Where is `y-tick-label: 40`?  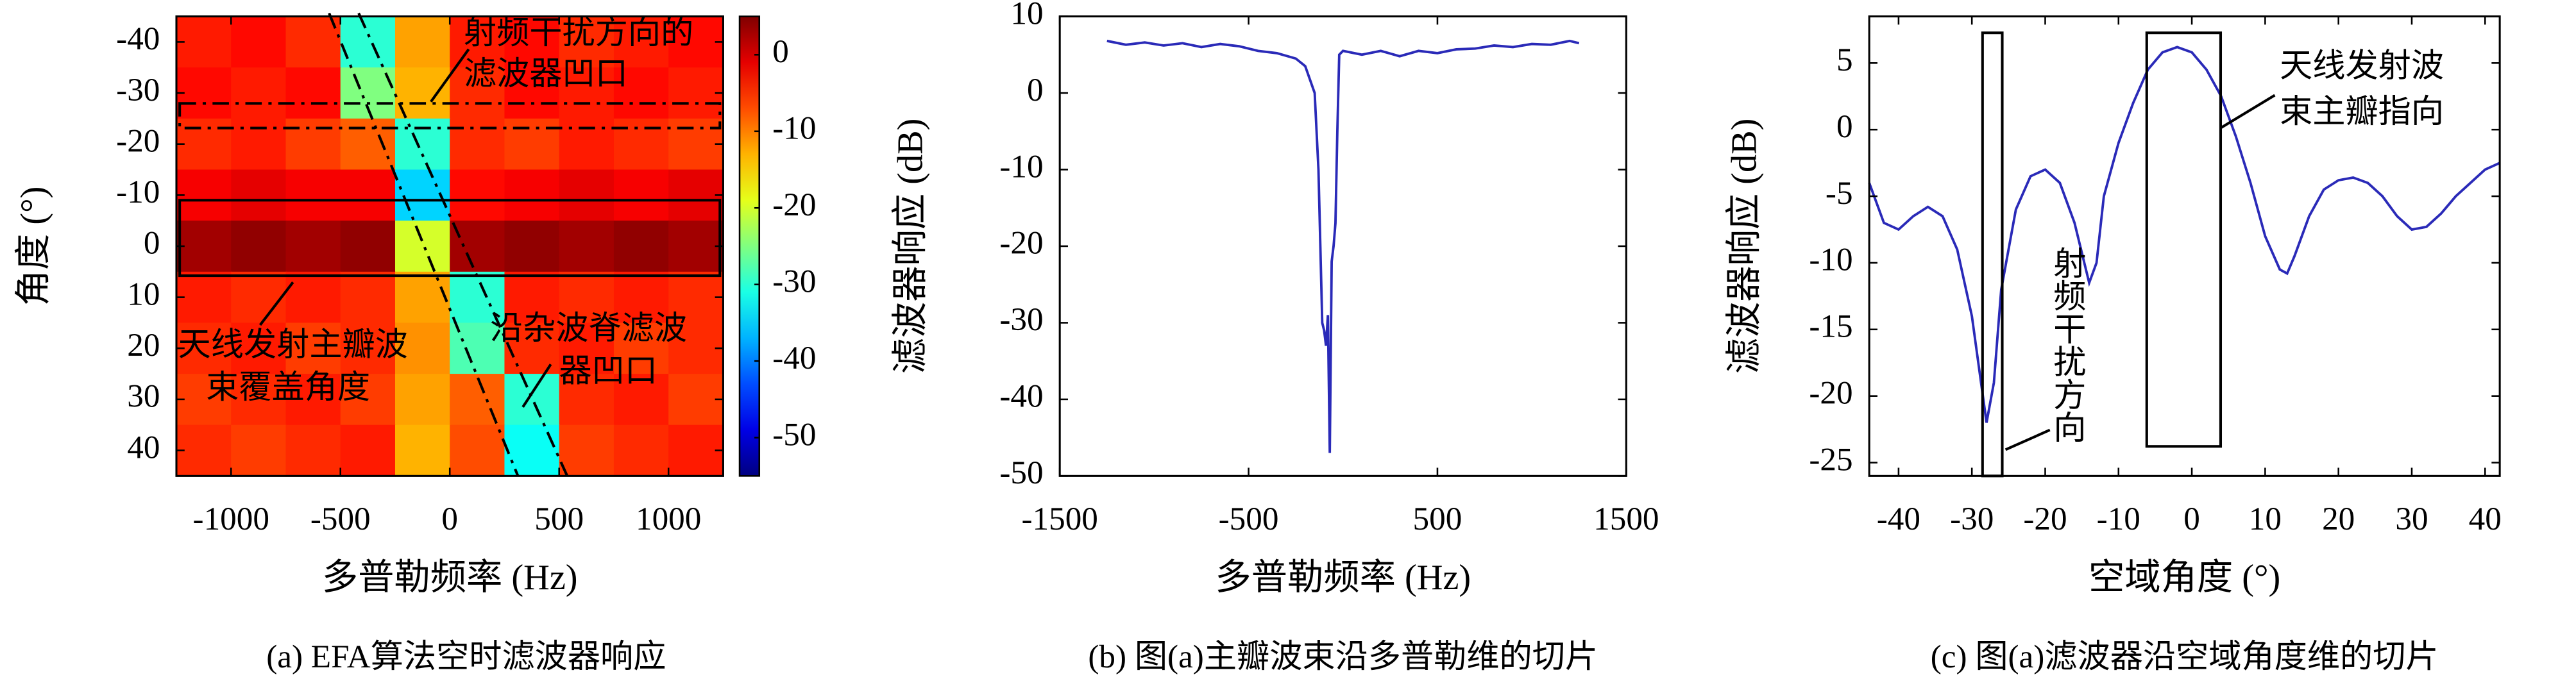 y-tick-label: 40 is located at coordinates (143, 447).